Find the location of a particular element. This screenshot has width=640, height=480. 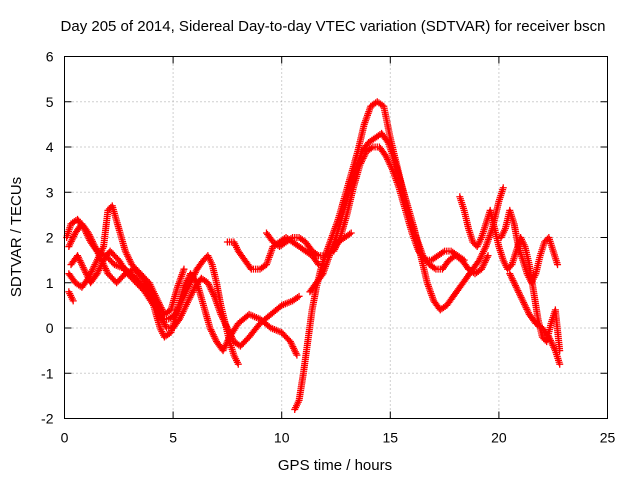

y-tick-labels: -2 -1 0 1 2 3 4 5 6 is located at coordinates (47, 238).